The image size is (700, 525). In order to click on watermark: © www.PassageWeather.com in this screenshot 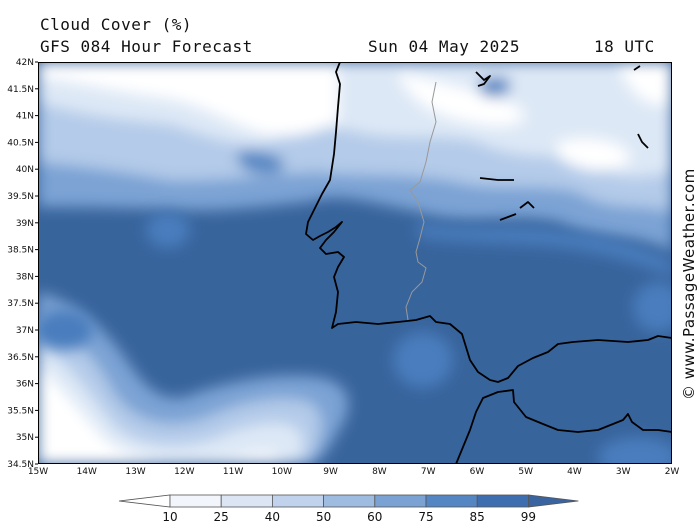, I will do `click(689, 284)`.